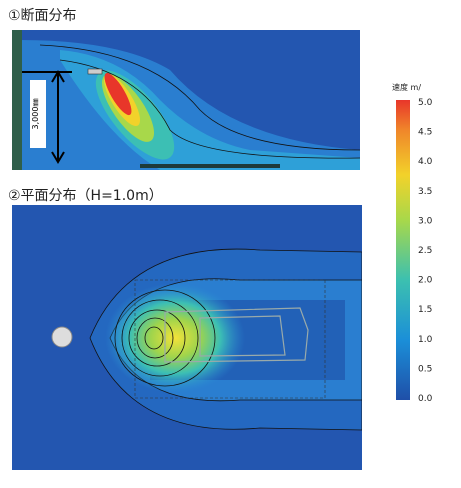 The image size is (461, 488). Describe the element at coordinates (85, 196) in the screenshot. I see `plan-title: ②平面分布（H=1.0m）` at that location.